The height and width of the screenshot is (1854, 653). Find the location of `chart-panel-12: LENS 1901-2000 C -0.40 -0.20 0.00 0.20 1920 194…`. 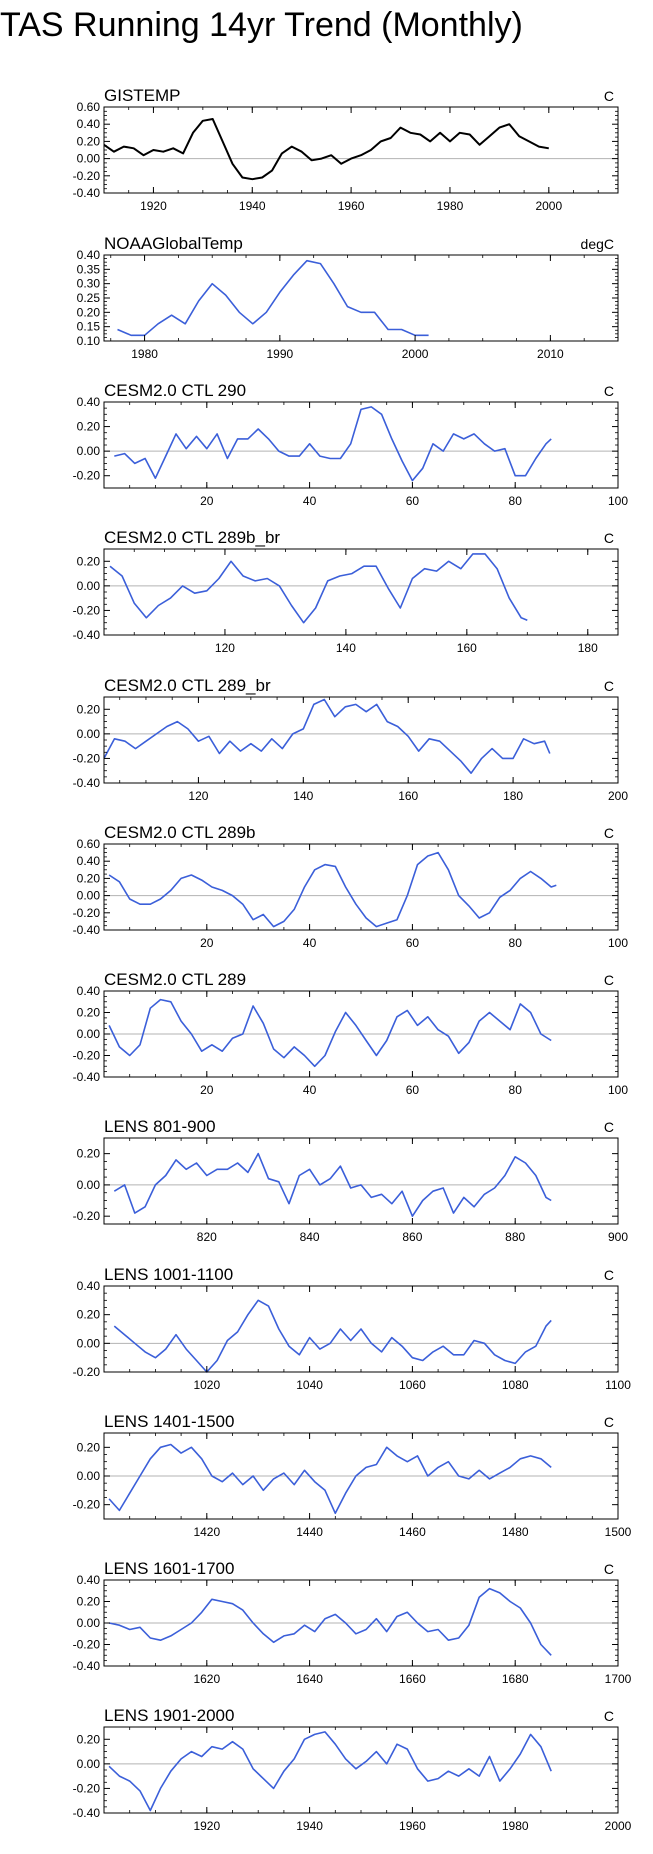

chart-panel-12: LENS 1901-2000 C -0.40 -0.20 0.00 0.20 1920 194… is located at coordinates (352, 1769).